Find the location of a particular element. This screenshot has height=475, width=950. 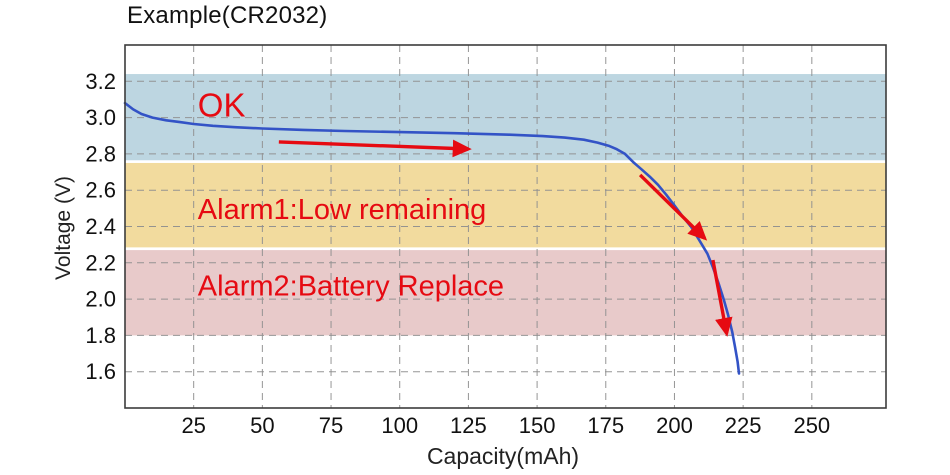

y-tick-label: 1.6 is located at coordinates (100, 371).